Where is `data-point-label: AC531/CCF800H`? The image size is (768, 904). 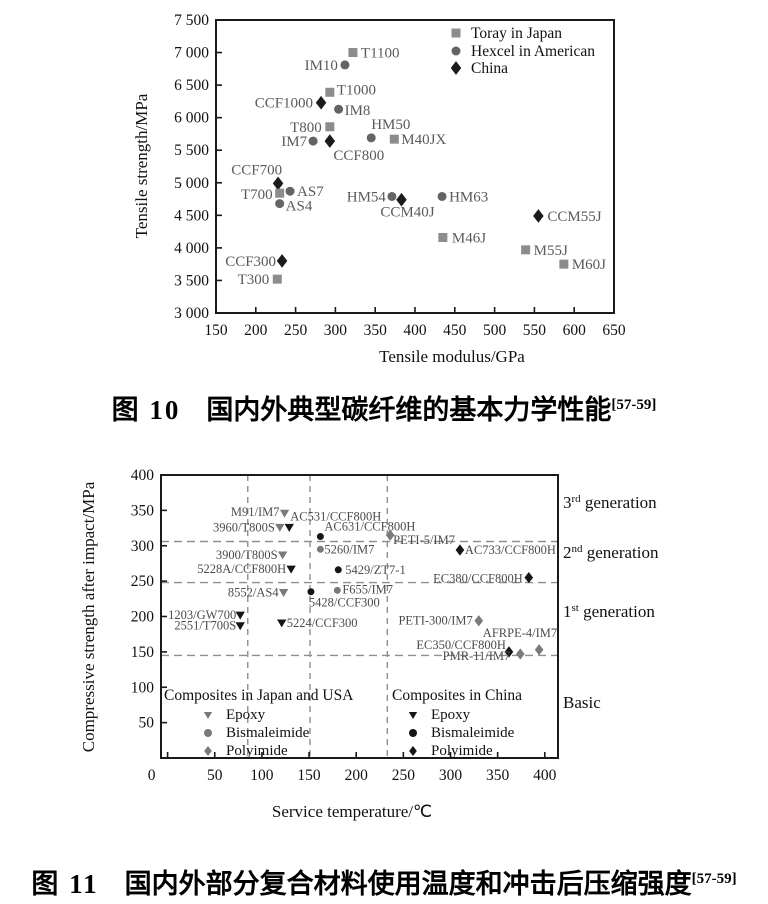 data-point-label: AC531/CCF800H is located at coordinates (335, 516).